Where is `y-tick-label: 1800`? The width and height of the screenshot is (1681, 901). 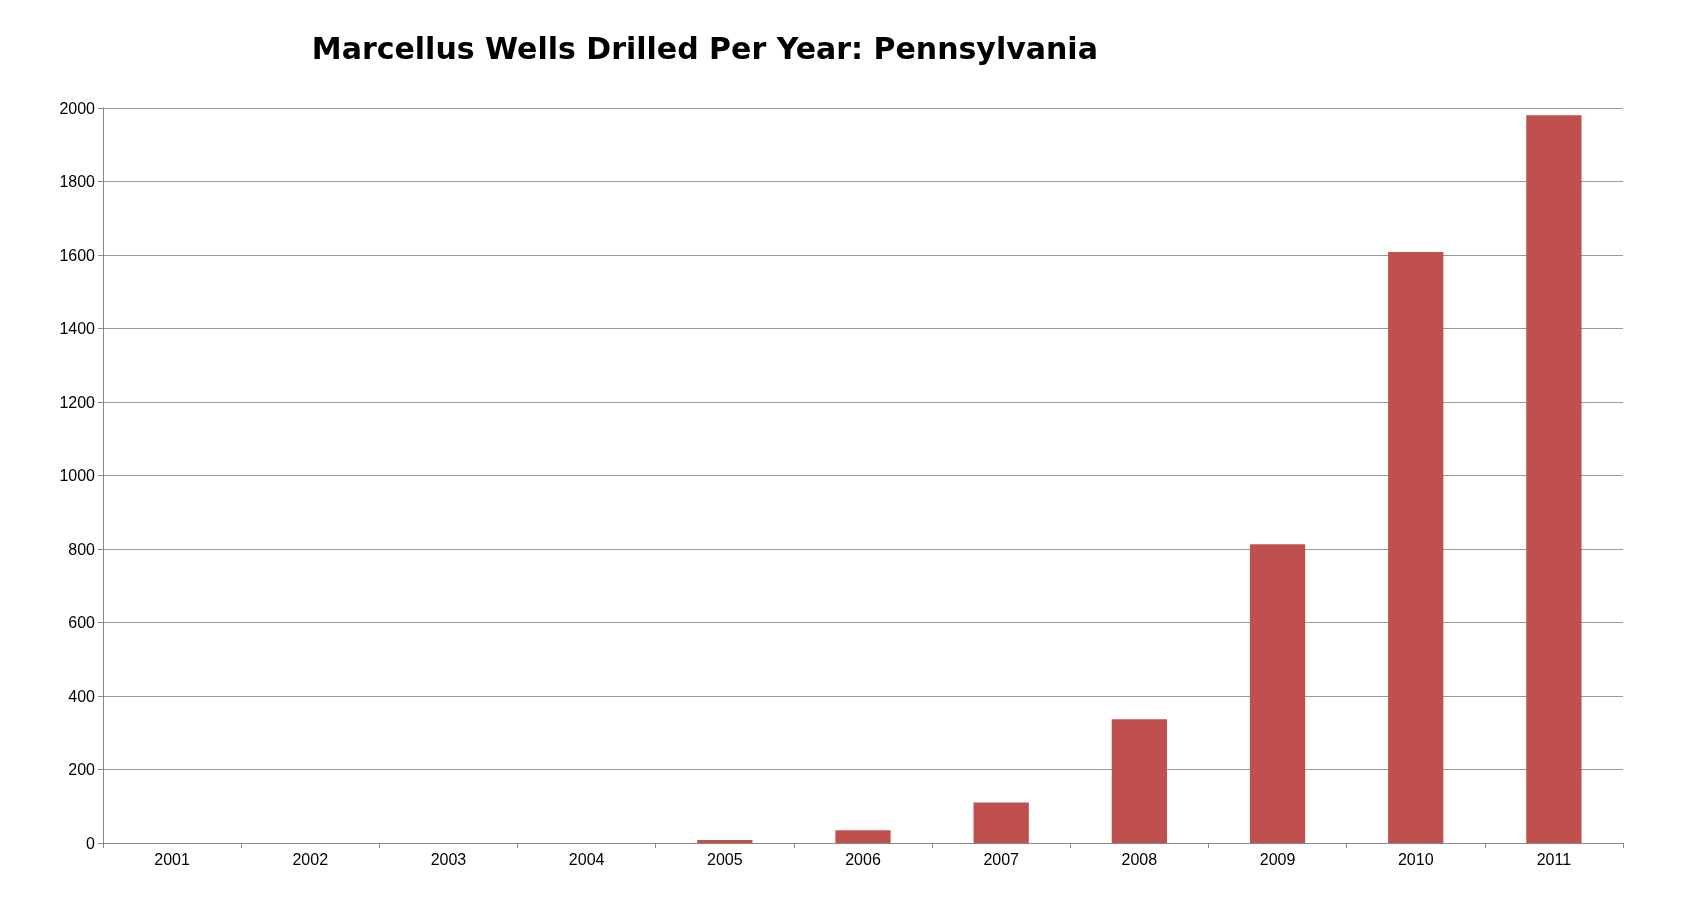 y-tick-label: 1800 is located at coordinates (77, 181).